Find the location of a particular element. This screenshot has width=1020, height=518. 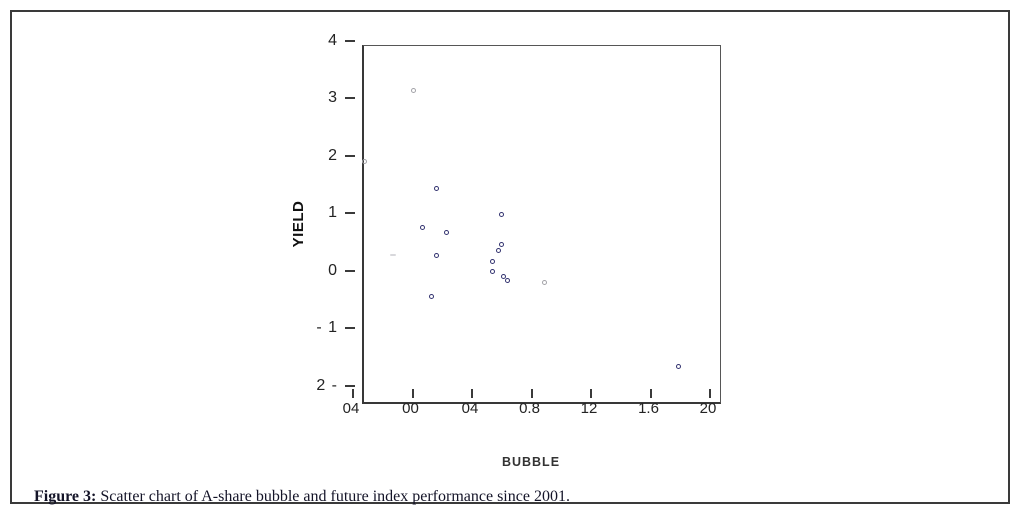

y-tick-label: 1 is located at coordinates (333, 213).